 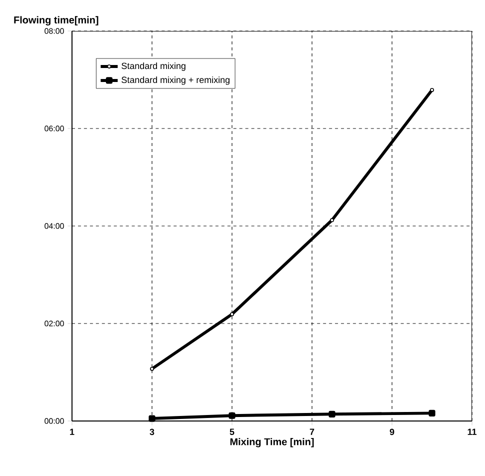 What do you see at coordinates (392, 432) in the screenshot?
I see `x-tick-label: 9` at bounding box center [392, 432].